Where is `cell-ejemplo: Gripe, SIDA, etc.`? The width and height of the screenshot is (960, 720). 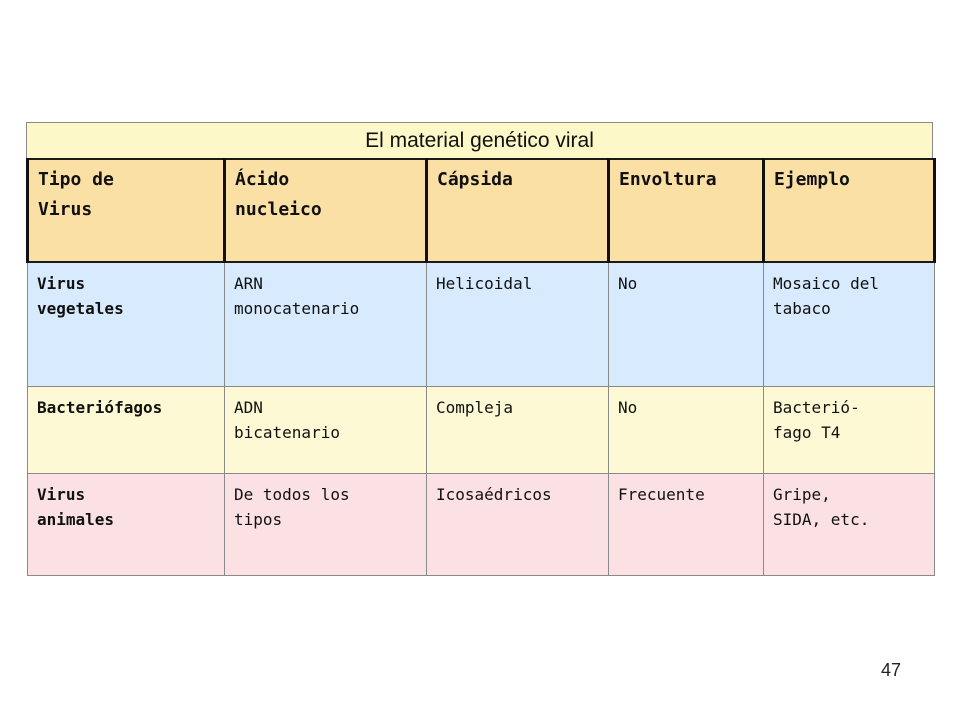
cell-ejemplo: Gripe, SIDA, etc. is located at coordinates (849, 524).